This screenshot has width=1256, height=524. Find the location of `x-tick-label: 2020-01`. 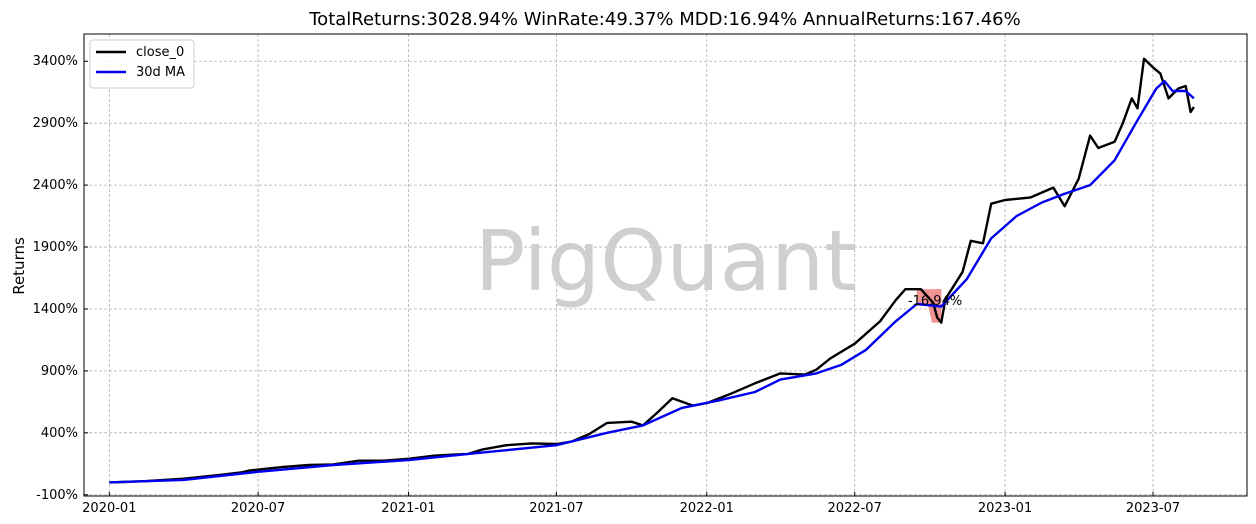

x-tick-label: 2020-01 is located at coordinates (109, 508).